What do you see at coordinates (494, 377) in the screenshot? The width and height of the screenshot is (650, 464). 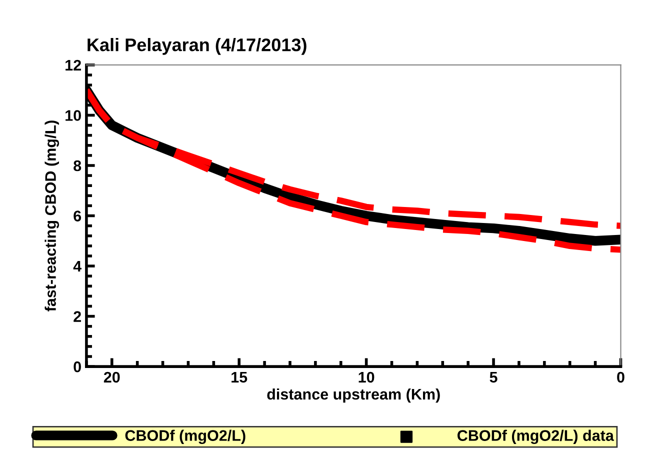 I see `x-tick-label: 5` at bounding box center [494, 377].